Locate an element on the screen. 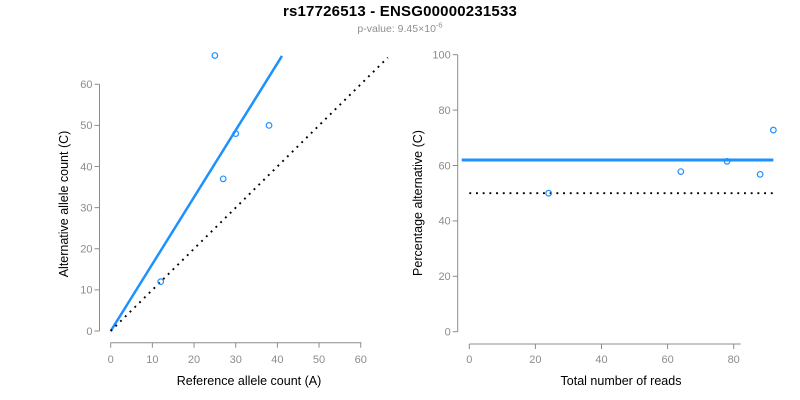 This screenshot has height=400, width=800. page-title: rs17726513 - ENSG00000231533 is located at coordinates (400, 11).